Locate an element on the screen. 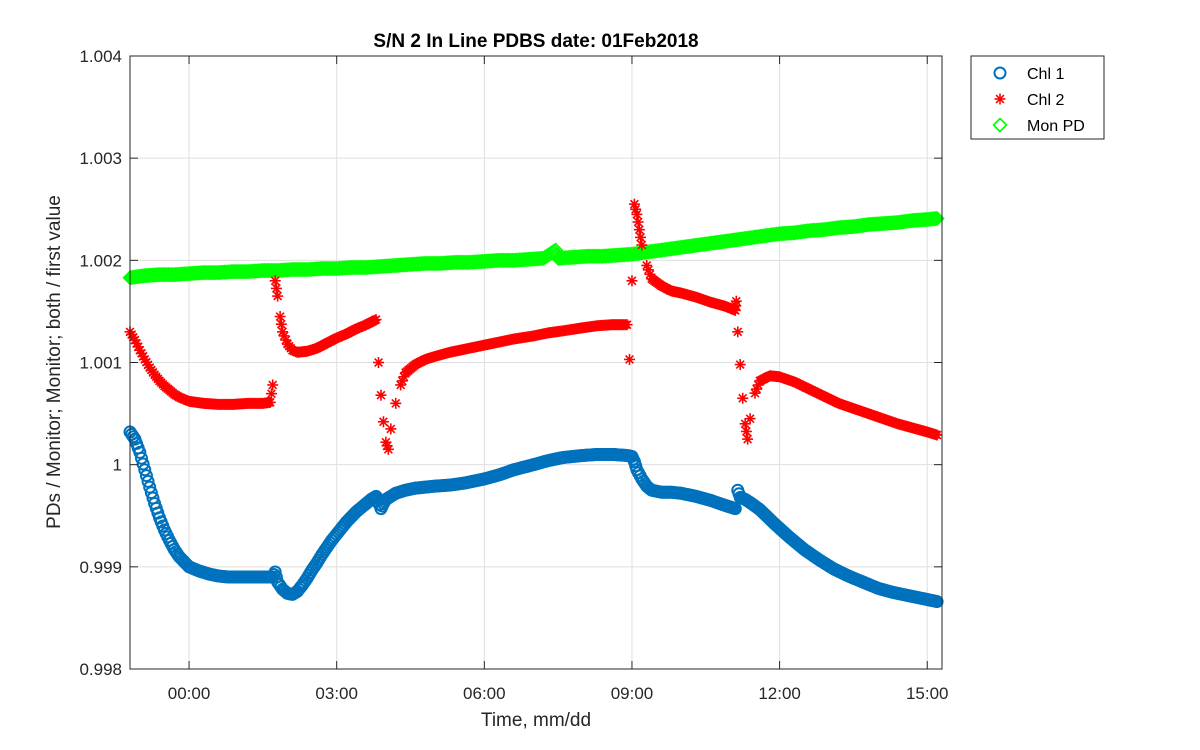  chart-title: S/N 2 In Line PDBS date: 01Feb2018 is located at coordinates (535, 41).